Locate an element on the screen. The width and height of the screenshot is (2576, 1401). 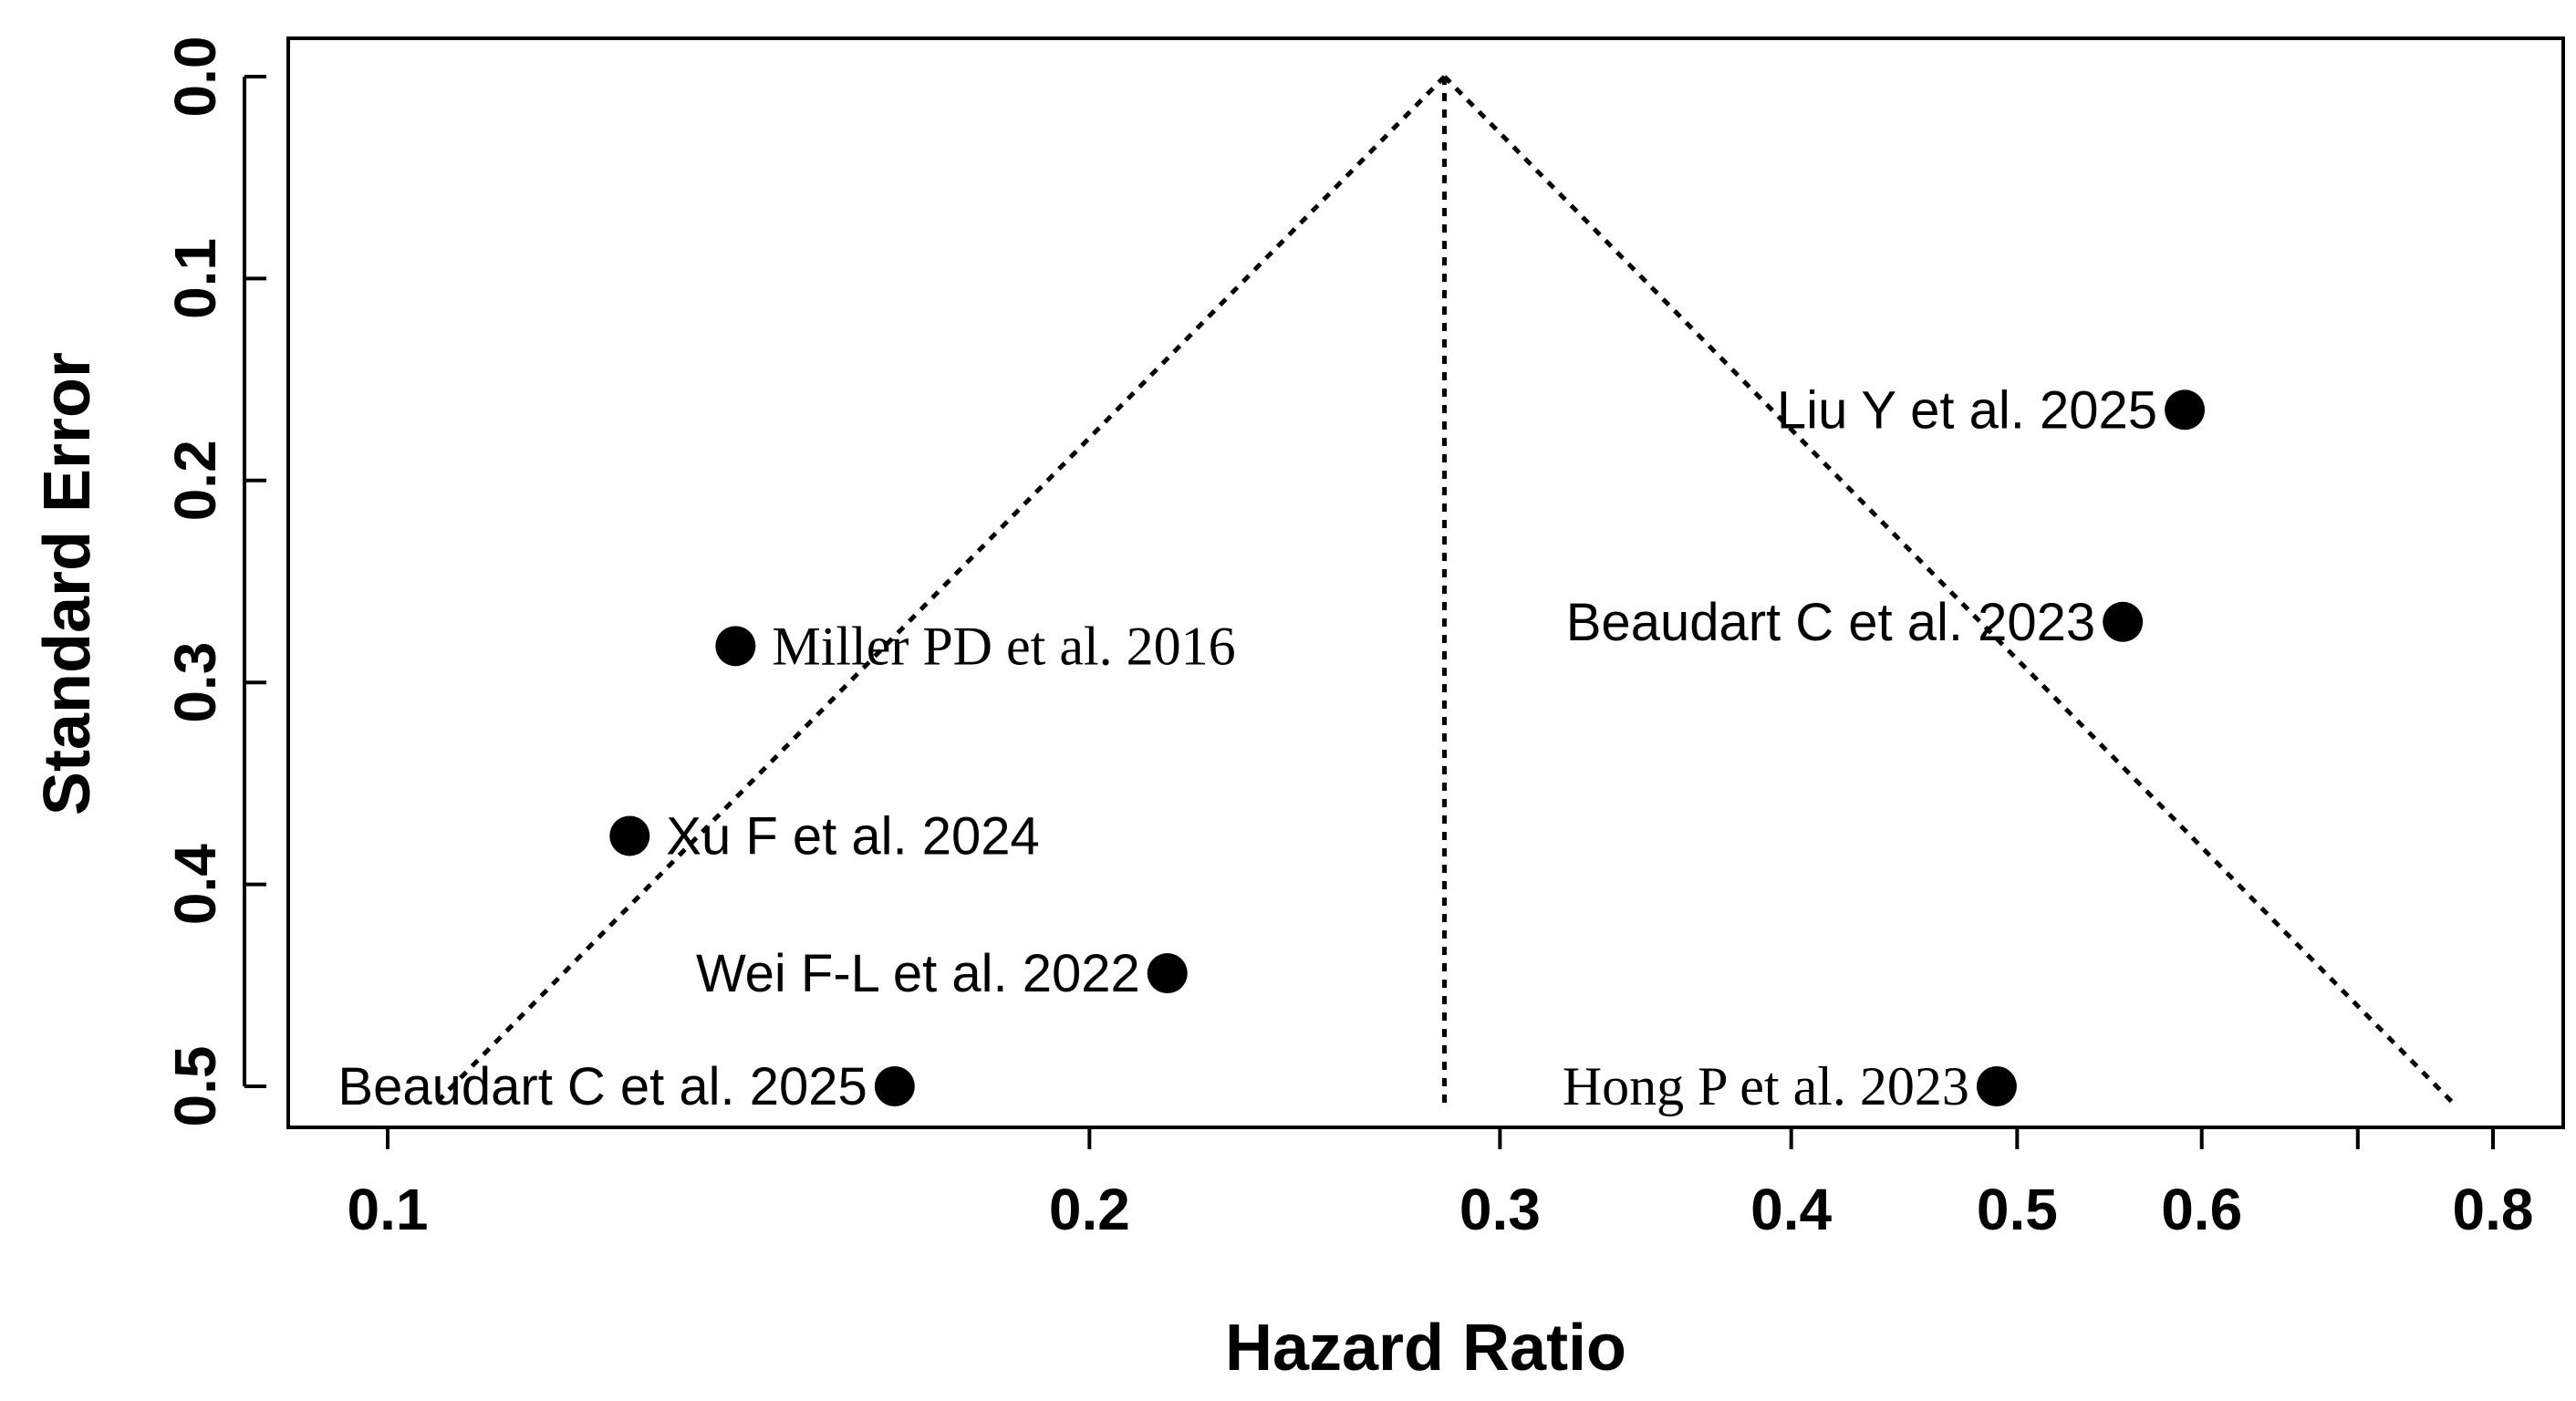
y-axis-title: Standard Error is located at coordinates (67, 583).